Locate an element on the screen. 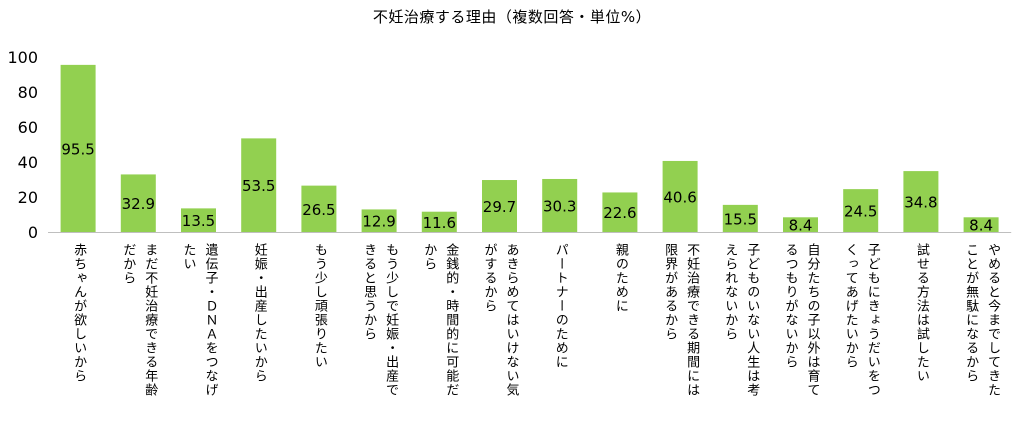 The height and width of the screenshot is (432, 1024). category-label: 赤ちゃんが欲しいから is located at coordinates (79, 313).